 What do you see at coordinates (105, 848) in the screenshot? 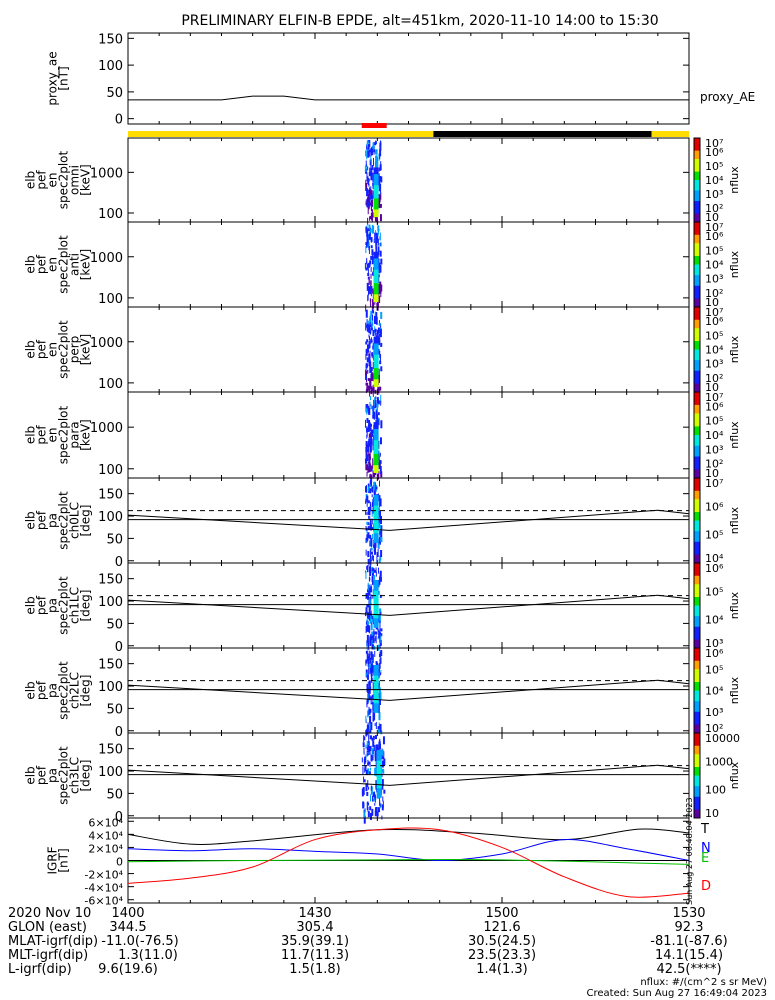
I see `y-tick-label: 2×10⁴` at bounding box center [105, 848].